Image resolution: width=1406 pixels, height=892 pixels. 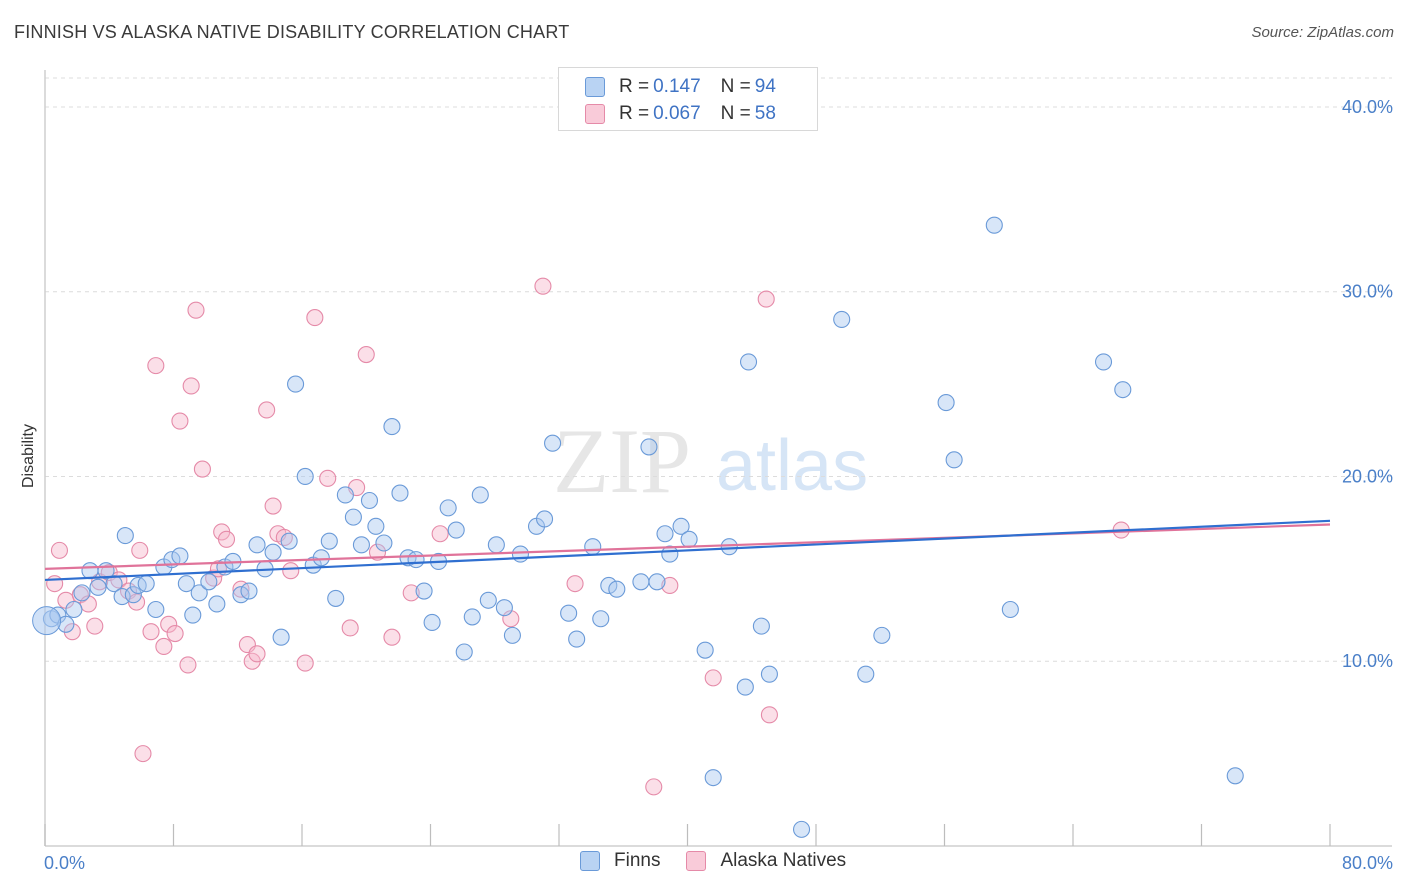 I want to click on legend-n-label: N =, so click(x=735, y=113).